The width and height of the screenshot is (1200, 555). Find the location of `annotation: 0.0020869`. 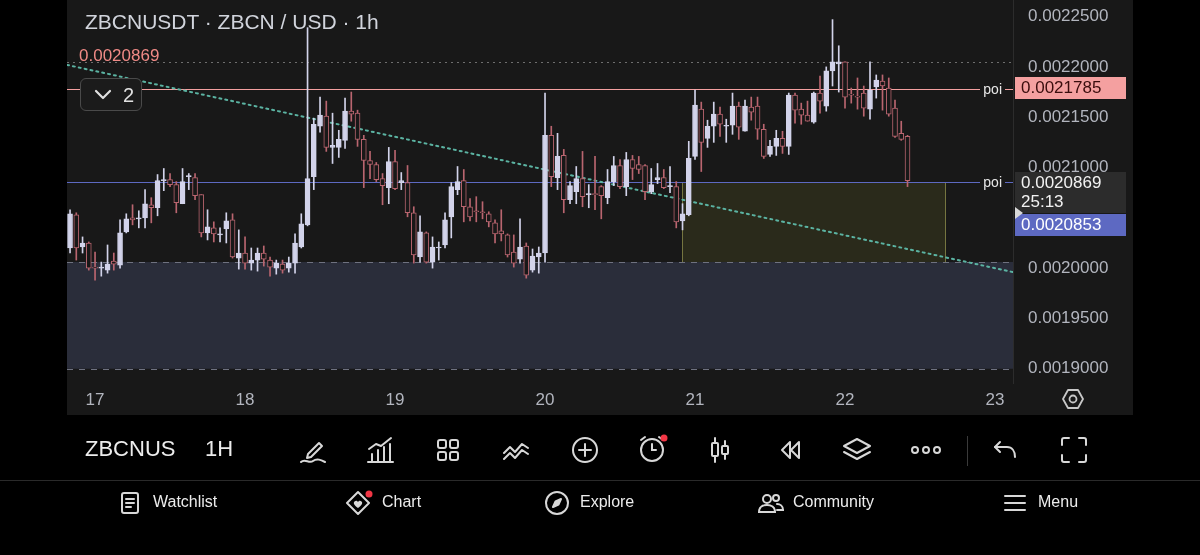

annotation: 0.0020869 is located at coordinates (119, 56).